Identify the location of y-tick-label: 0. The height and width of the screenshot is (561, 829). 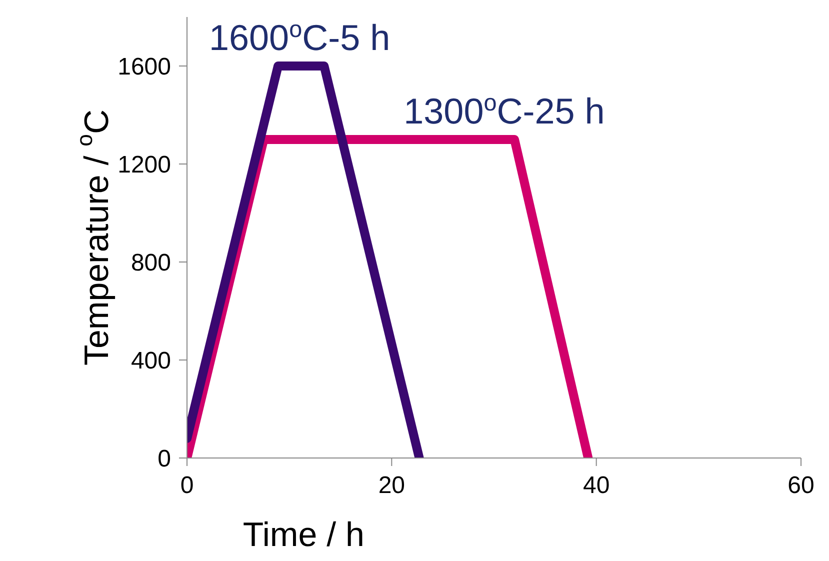
(164, 459).